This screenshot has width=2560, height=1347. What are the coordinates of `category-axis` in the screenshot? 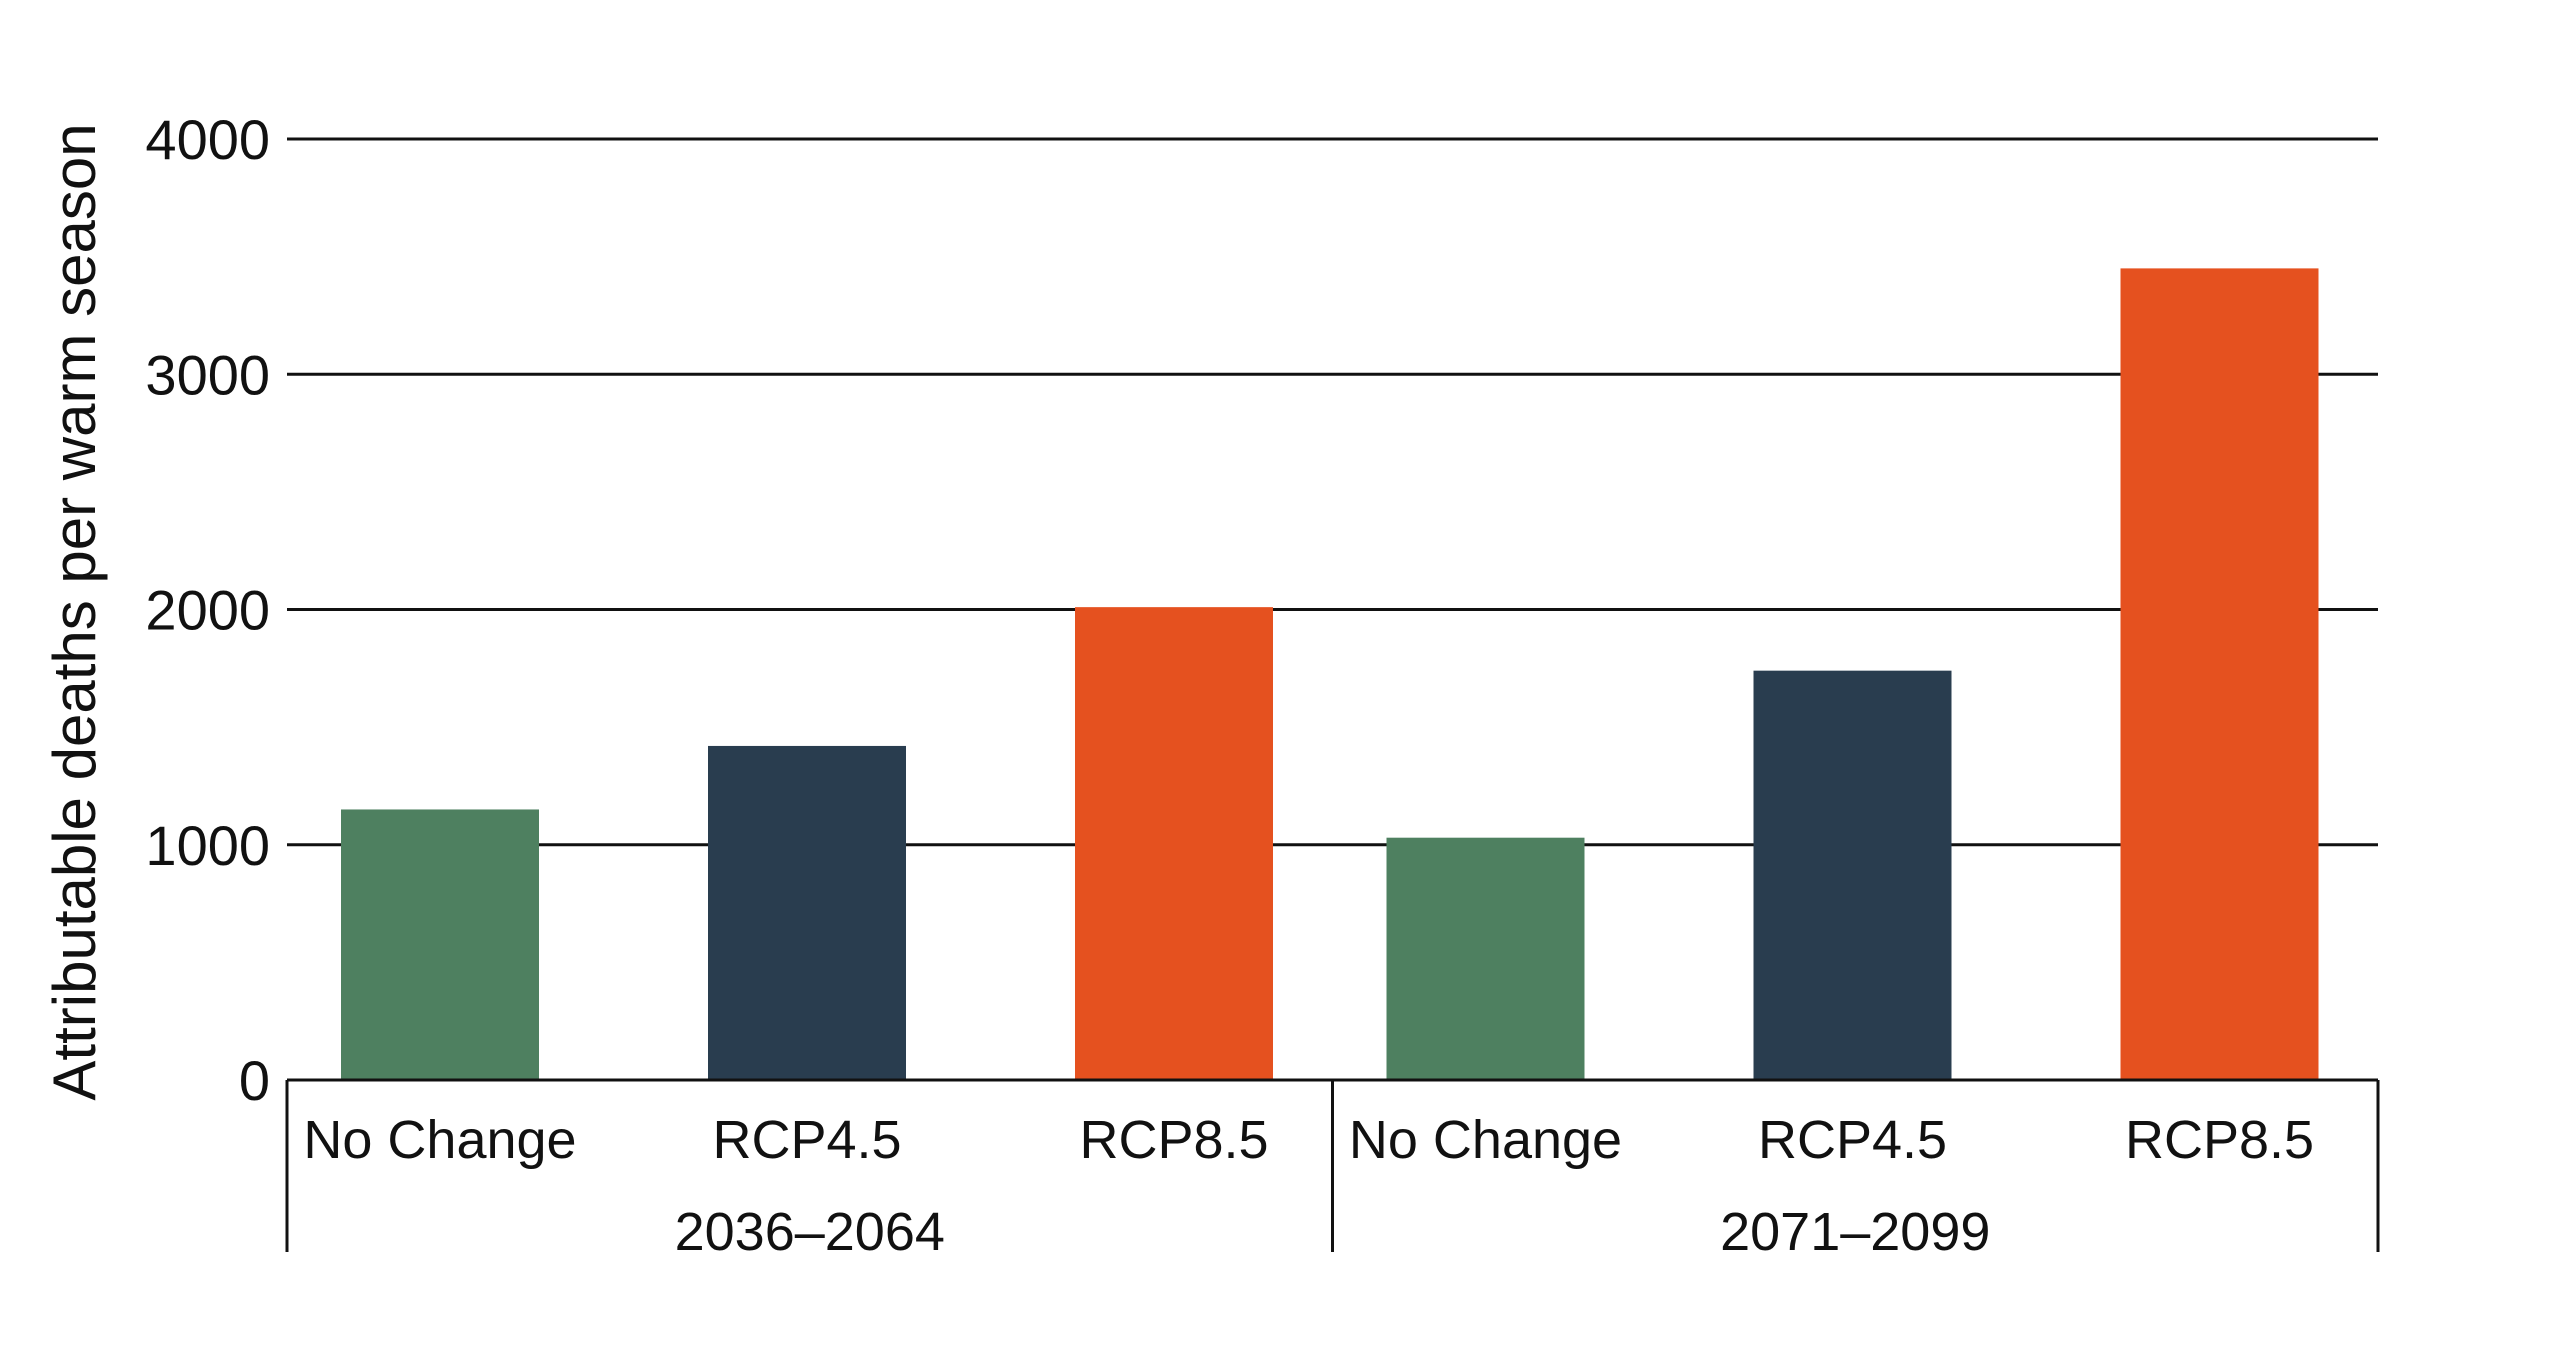 It's located at (1332, 1165).